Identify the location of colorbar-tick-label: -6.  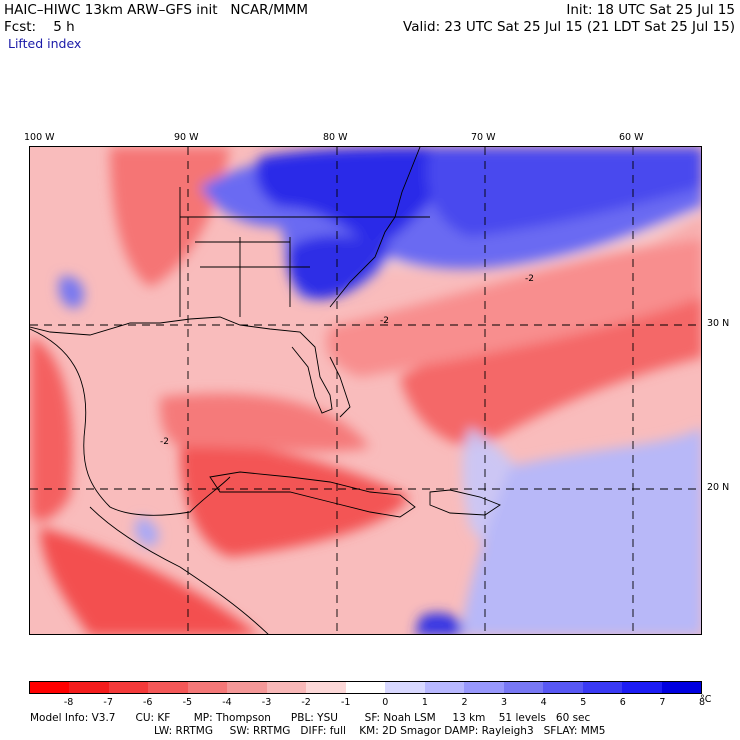
(148, 702).